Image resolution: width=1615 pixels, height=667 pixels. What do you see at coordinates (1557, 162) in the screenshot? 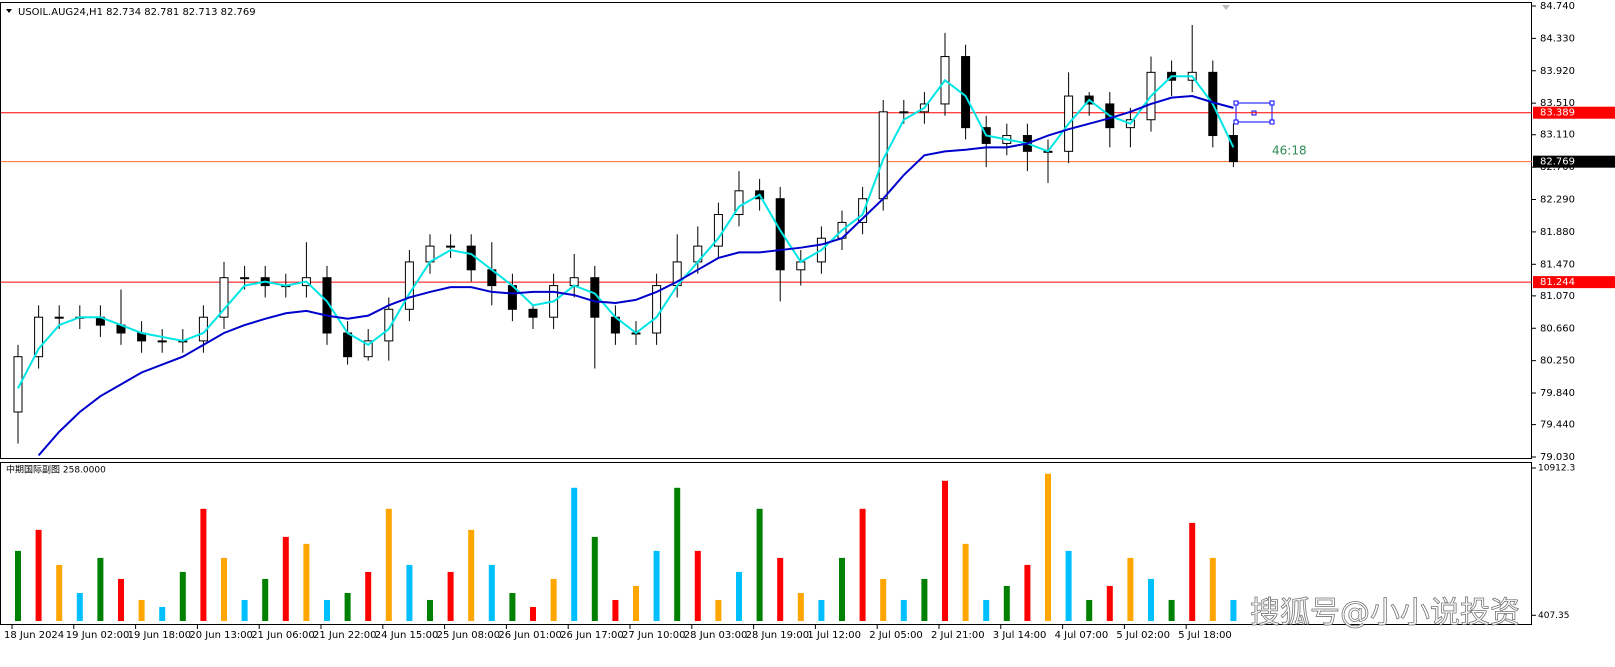
I see `price-label: 82.769` at bounding box center [1557, 162].